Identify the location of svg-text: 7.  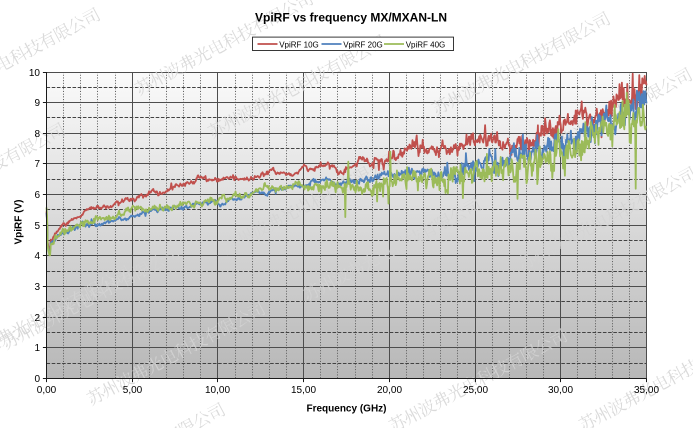
(37, 164).